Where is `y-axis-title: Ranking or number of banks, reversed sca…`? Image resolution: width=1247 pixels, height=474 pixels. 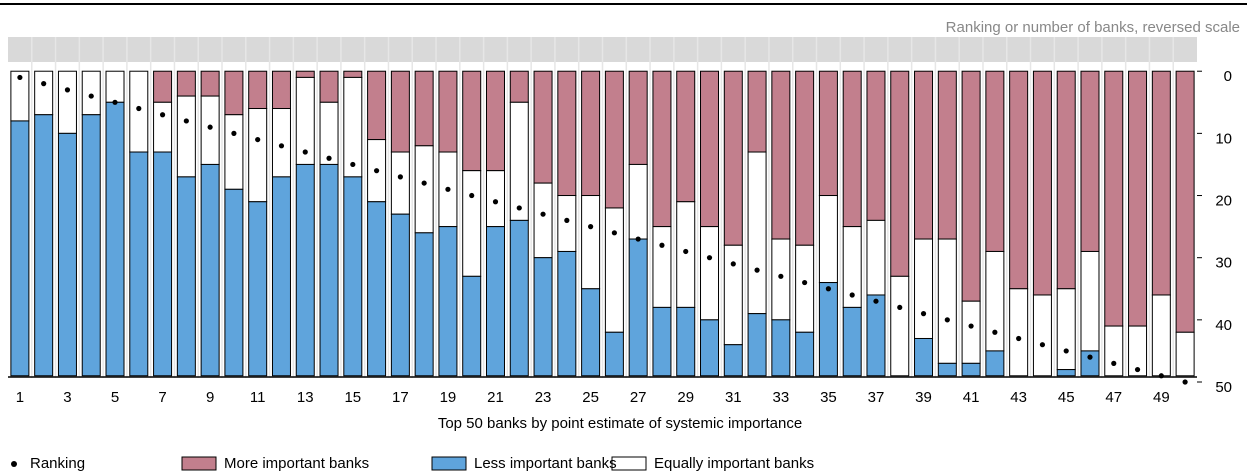 y-axis-title: Ranking or number of banks, reversed sca… is located at coordinates (1093, 27).